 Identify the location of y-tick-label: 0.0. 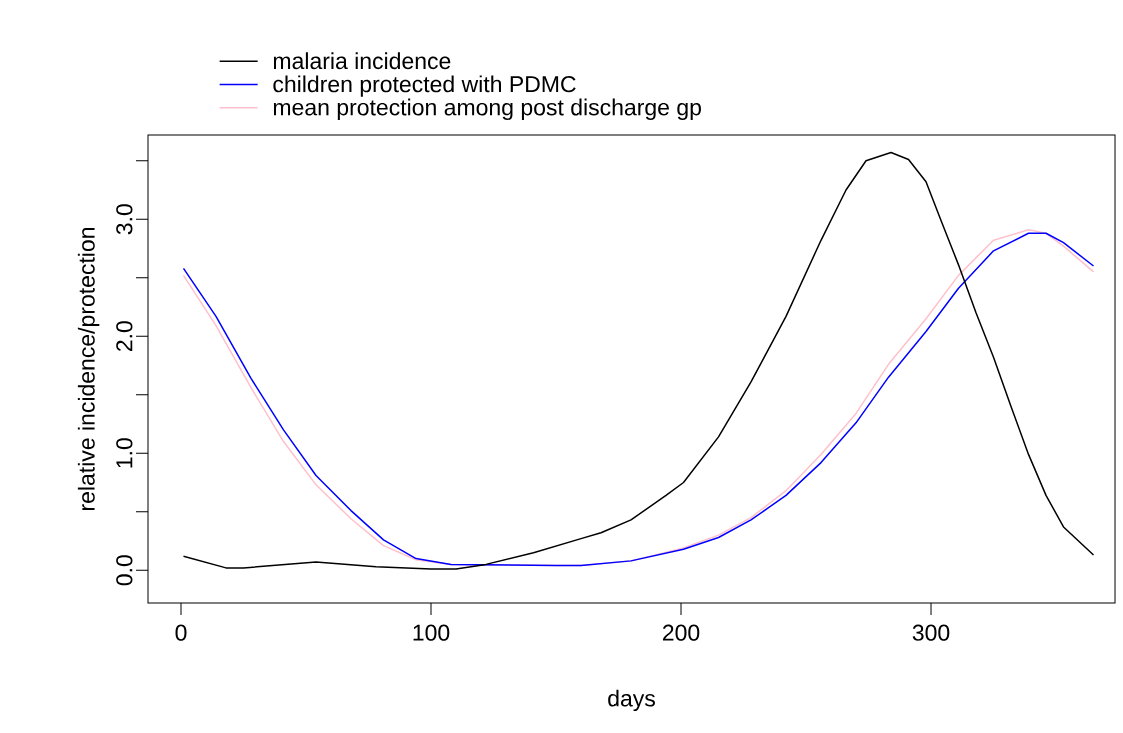
(124, 570).